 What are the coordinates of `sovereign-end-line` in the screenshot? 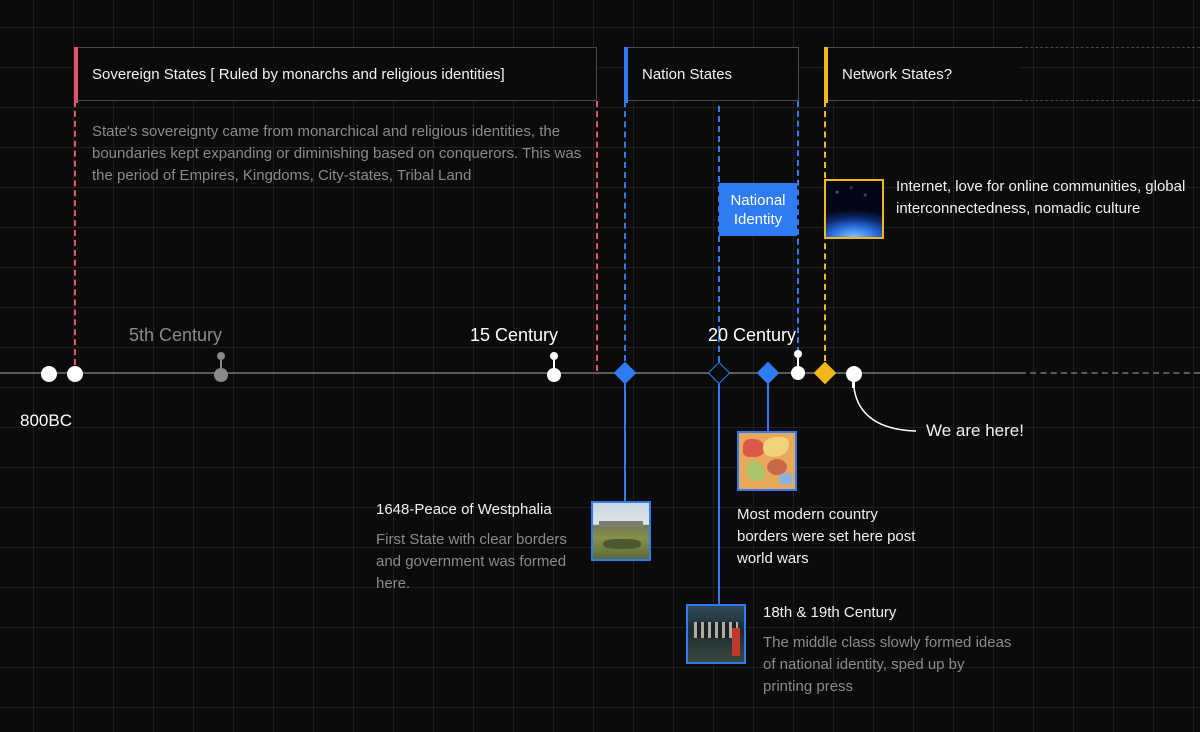 It's located at (597, 236).